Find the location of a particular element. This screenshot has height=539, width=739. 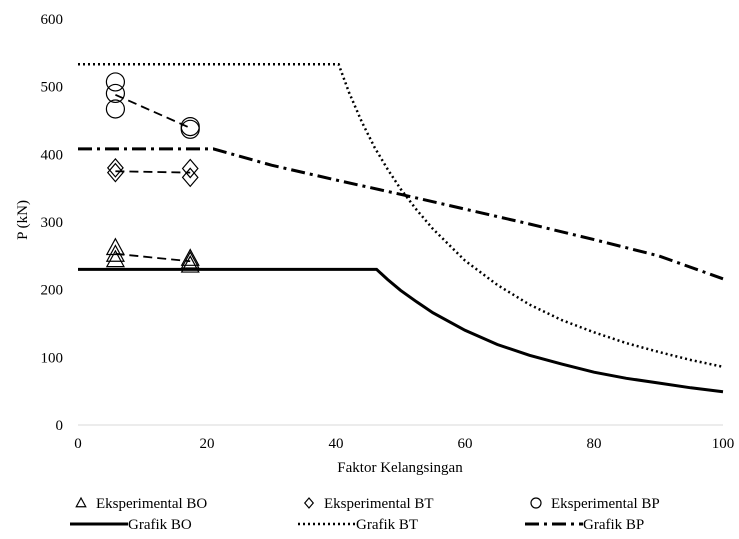

y-tick-label: 200 is located at coordinates (52, 291).